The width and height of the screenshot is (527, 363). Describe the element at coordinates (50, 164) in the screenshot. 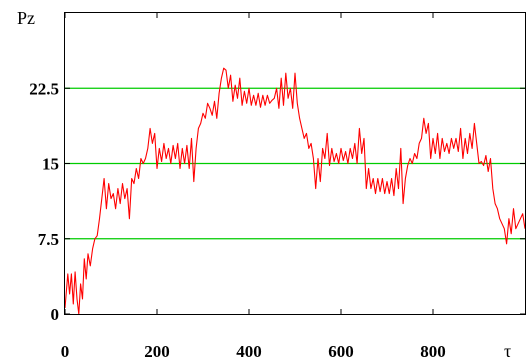

I see `y-tick-label-2: 15` at that location.